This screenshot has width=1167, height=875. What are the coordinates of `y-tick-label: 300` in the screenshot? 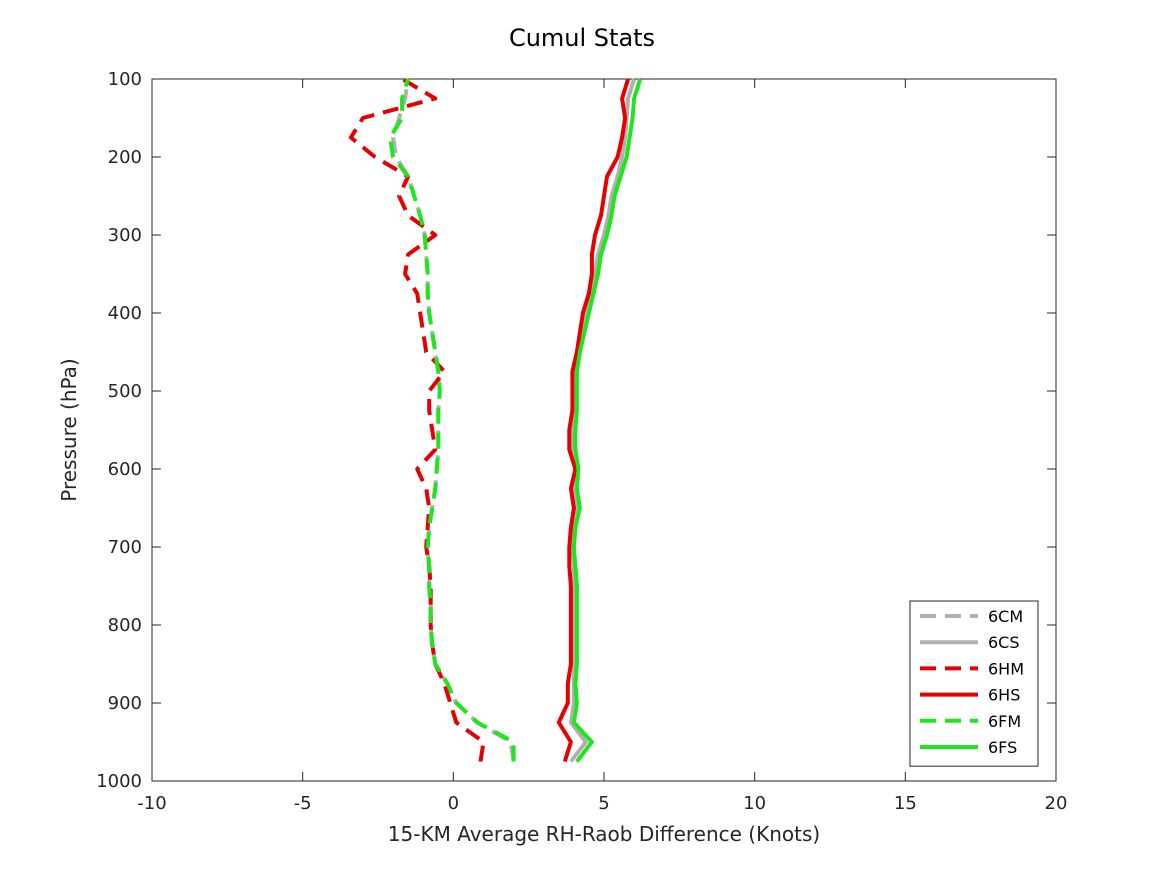 It's located at (125, 235).